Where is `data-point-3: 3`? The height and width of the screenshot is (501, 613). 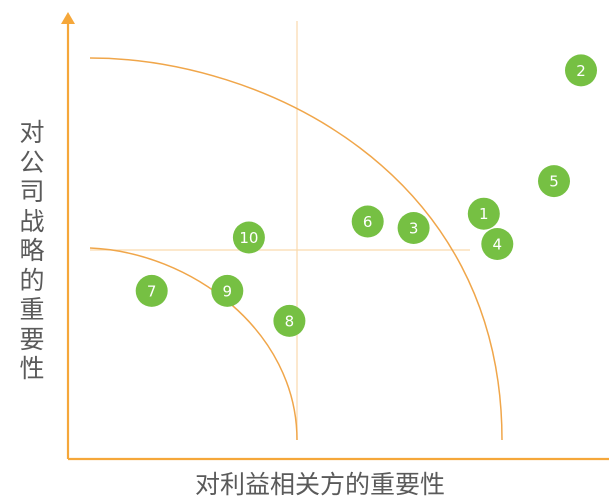 data-point-3: 3 is located at coordinates (413, 228).